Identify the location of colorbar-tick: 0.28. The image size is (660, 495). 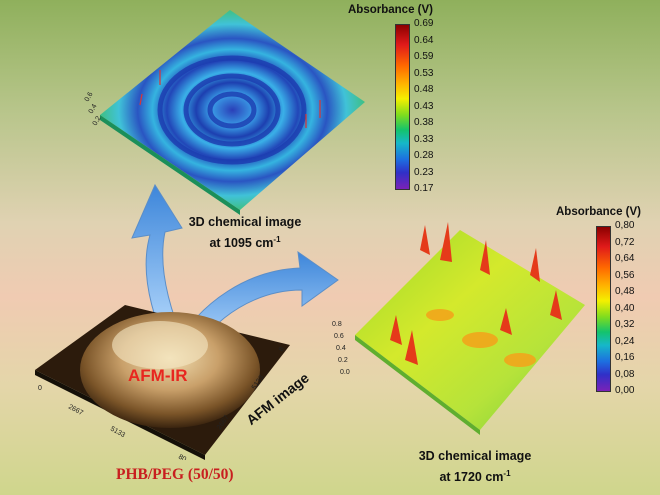
(424, 155).